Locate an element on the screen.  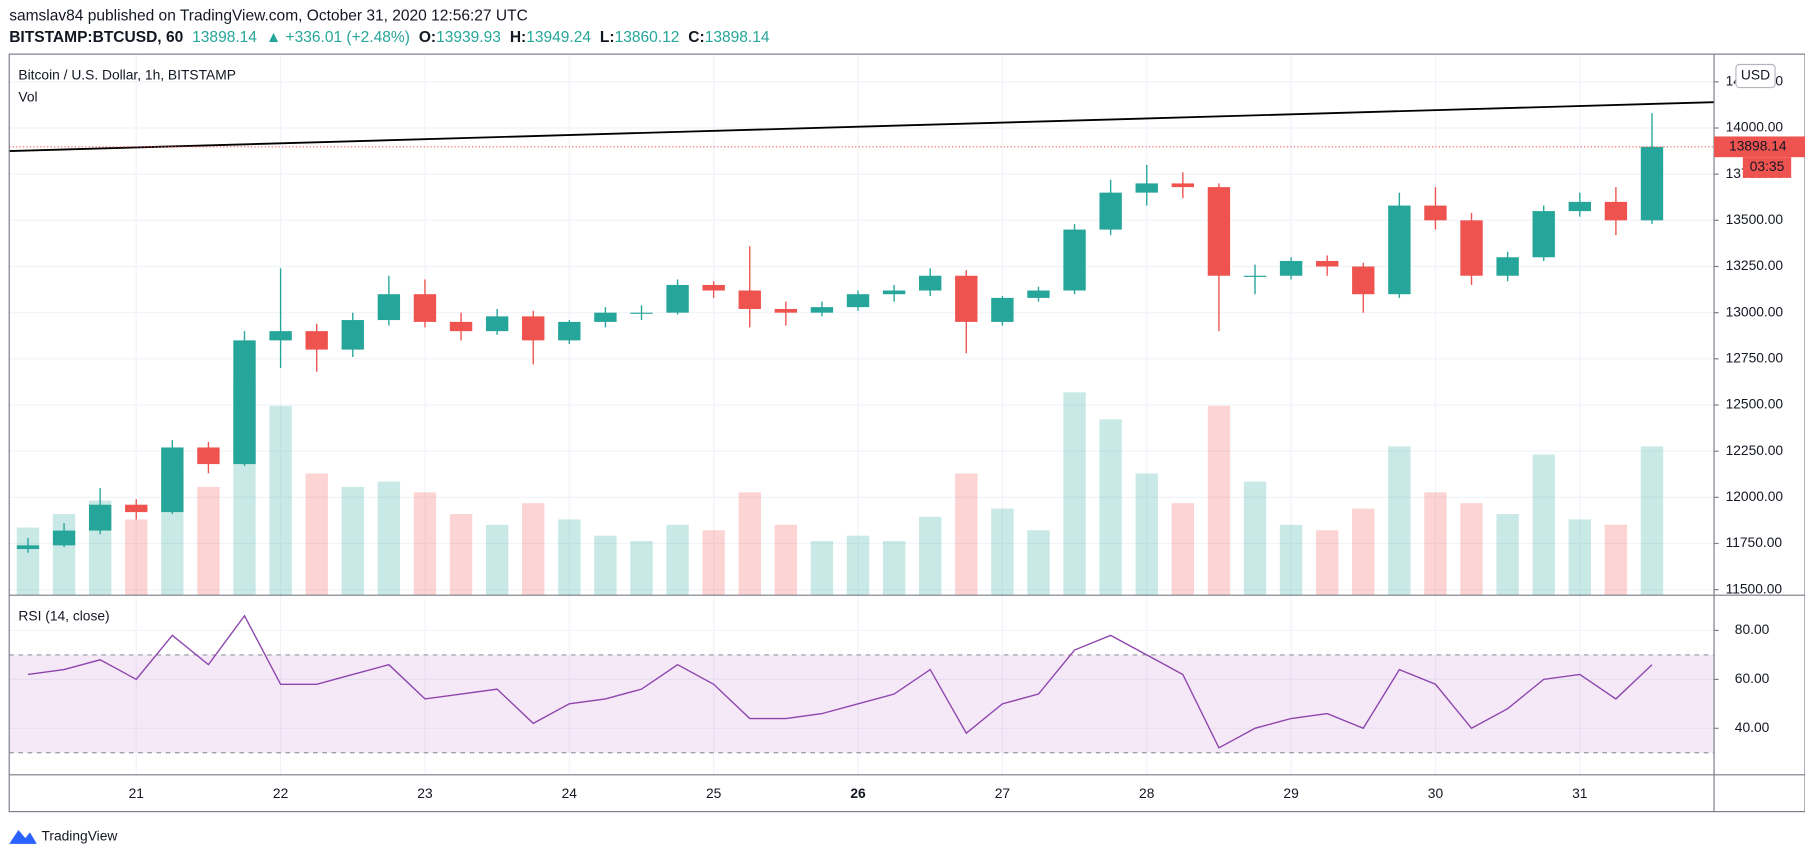
c-label: C: is located at coordinates (696, 37).